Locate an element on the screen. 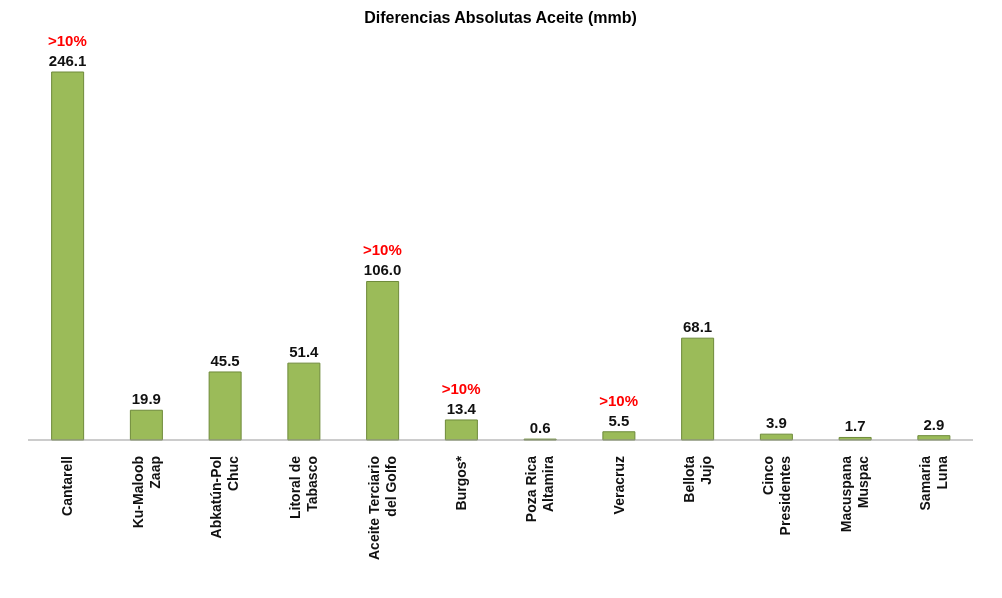  data-label: 5.5 is located at coordinates (619, 420).